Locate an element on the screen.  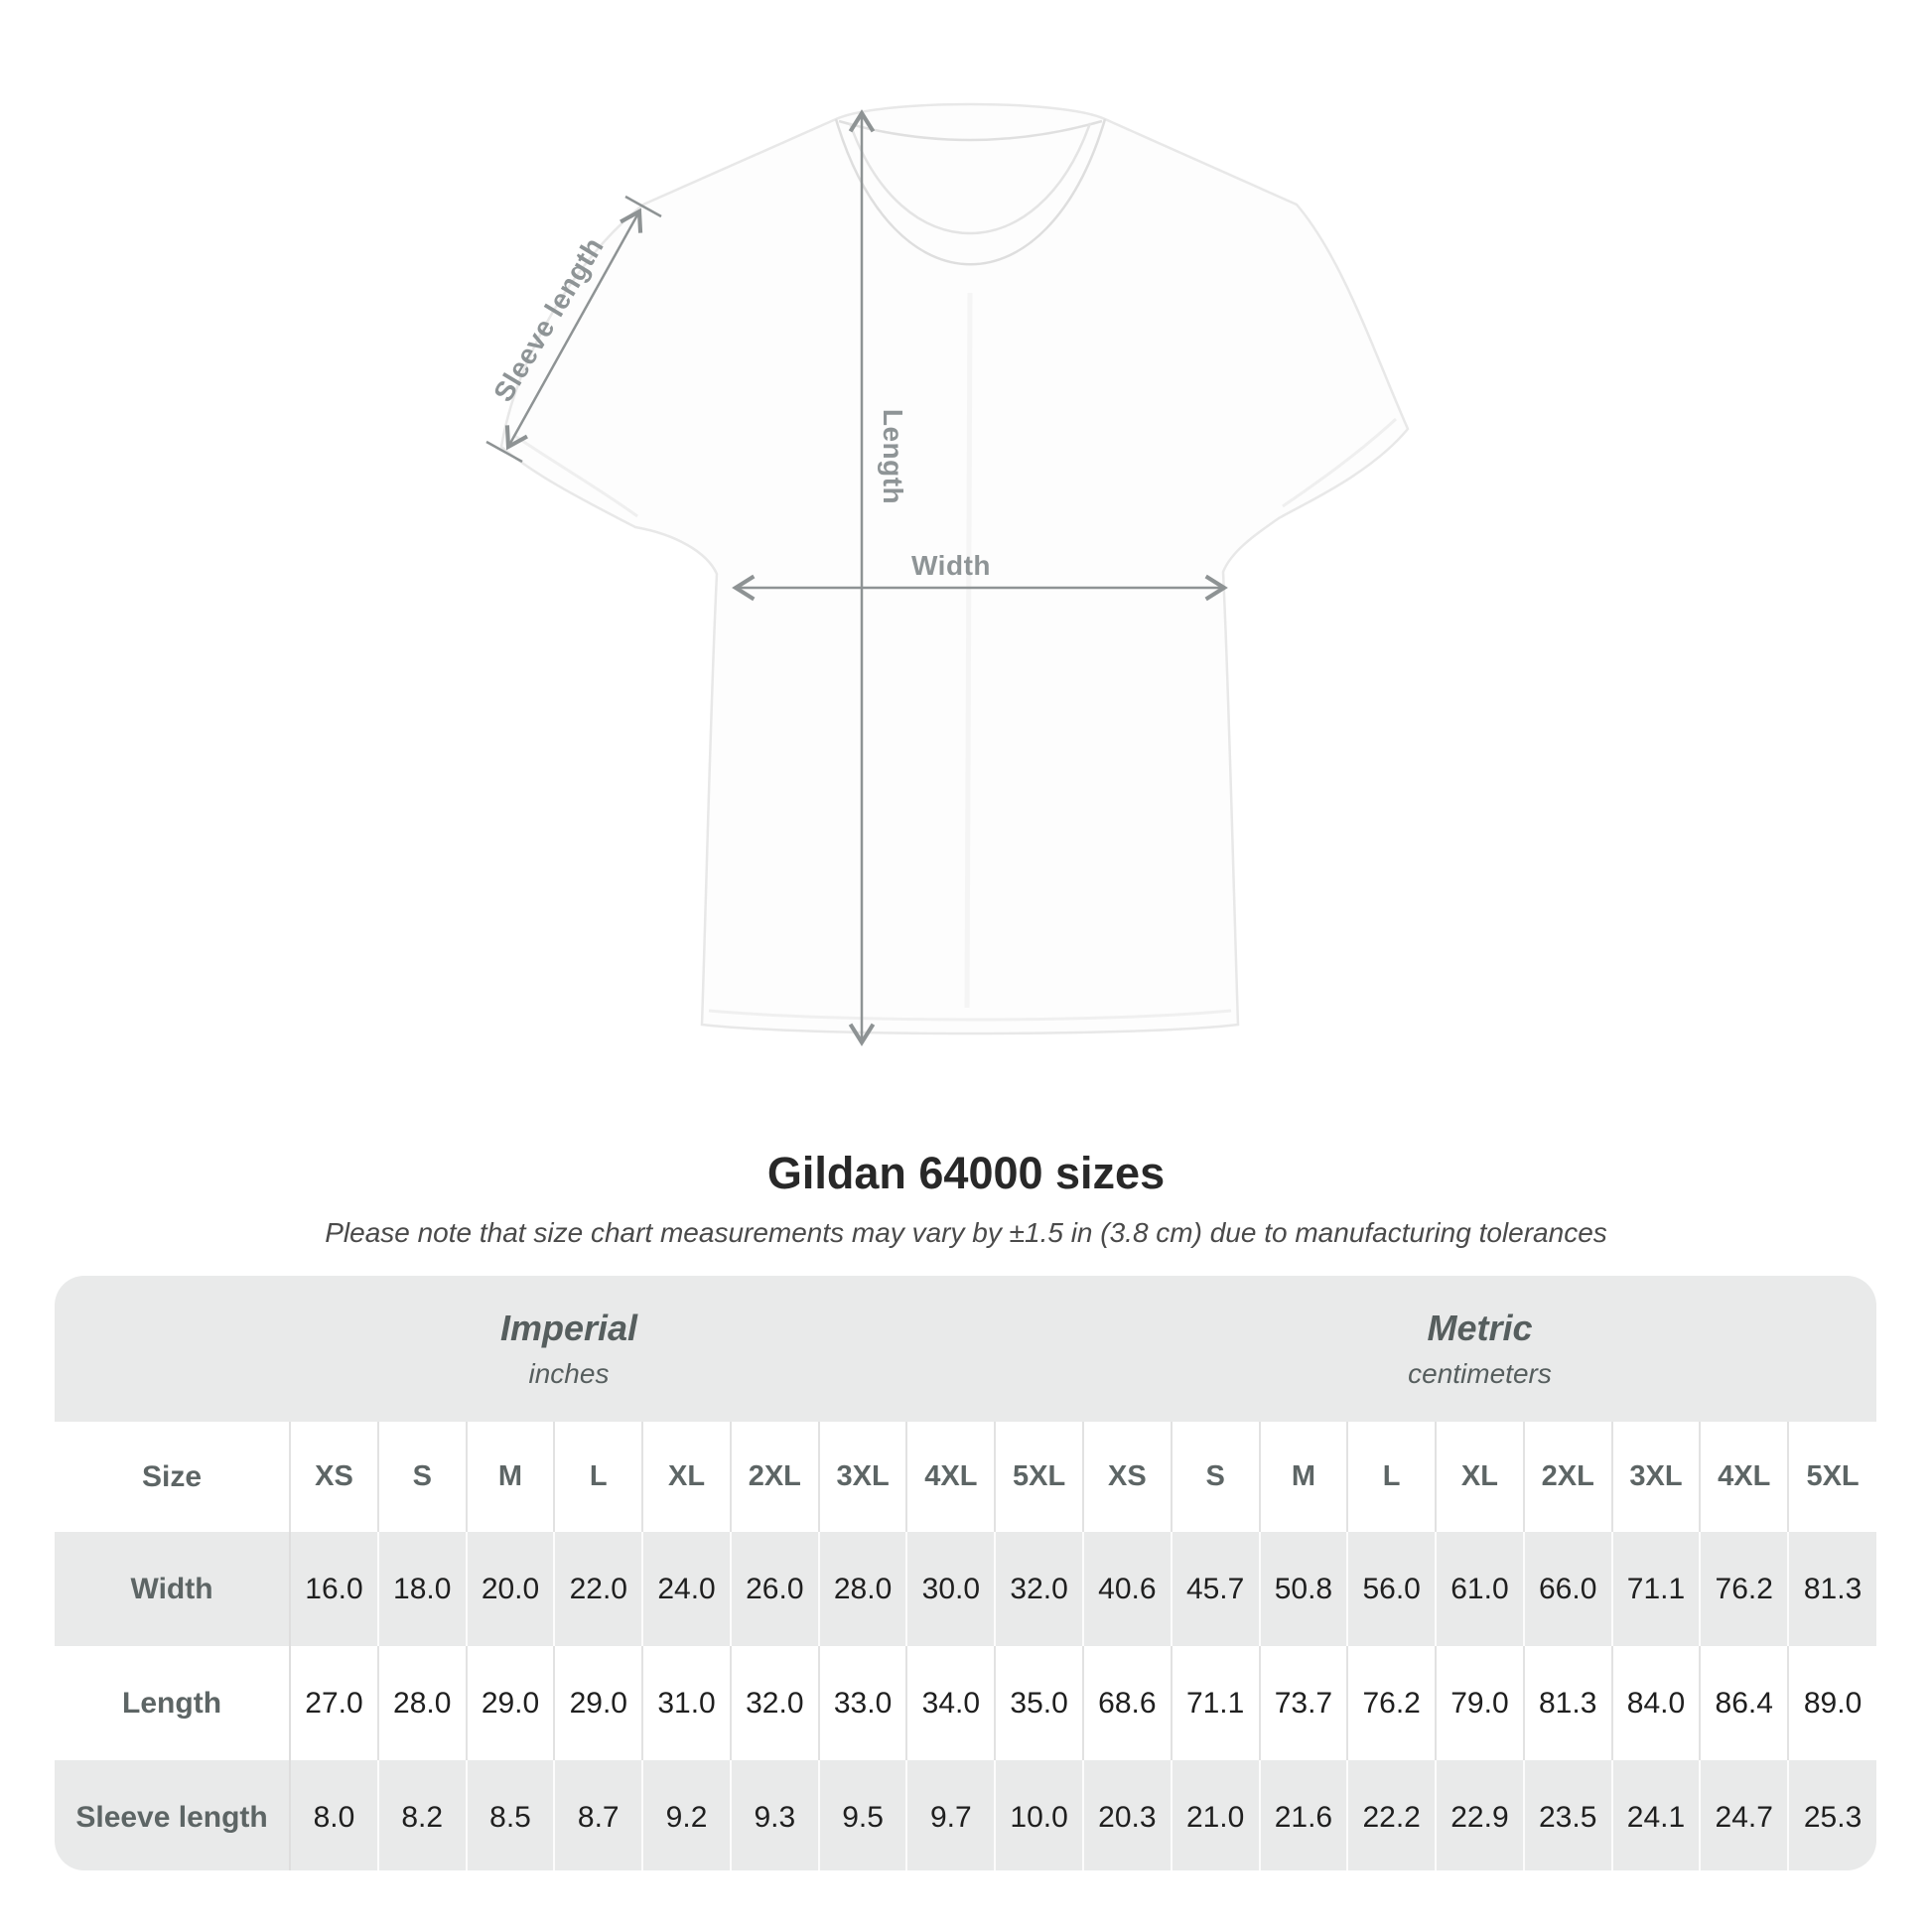
table-cell: 31.0 is located at coordinates (686, 1703).